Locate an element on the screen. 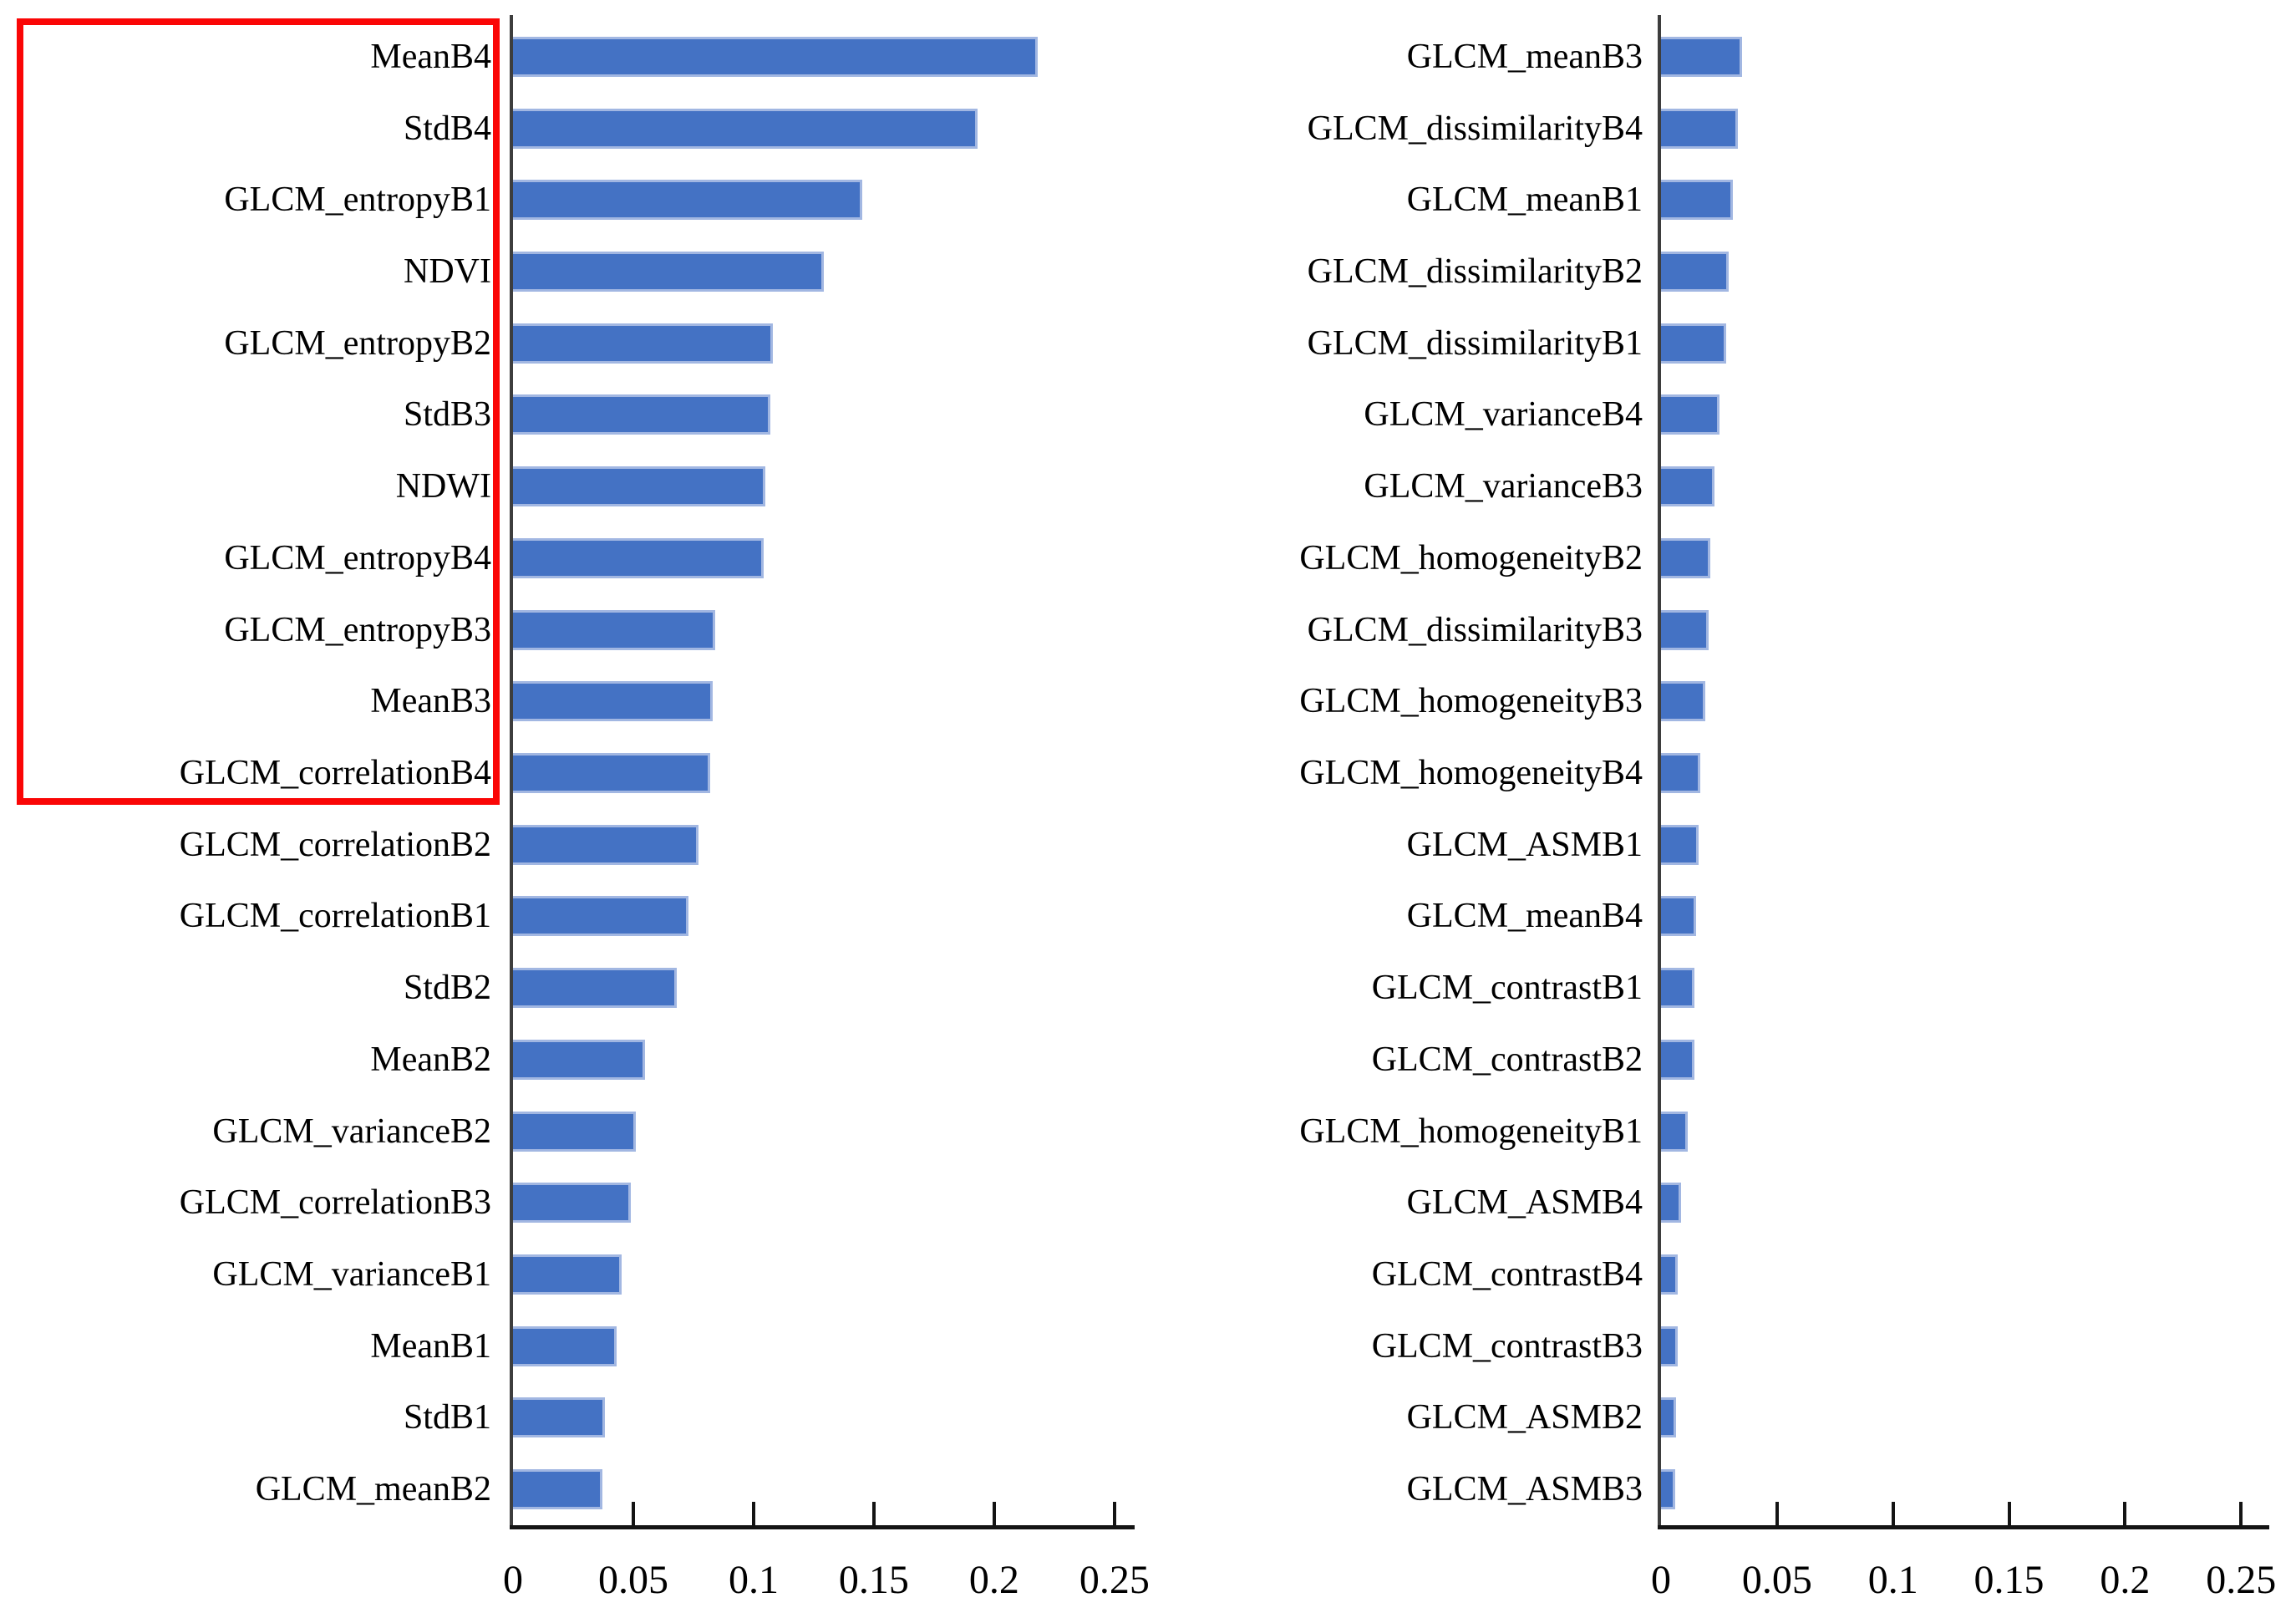 The height and width of the screenshot is (1623, 2296). left-label-MeanB3: MeanB3 is located at coordinates (430, 701).